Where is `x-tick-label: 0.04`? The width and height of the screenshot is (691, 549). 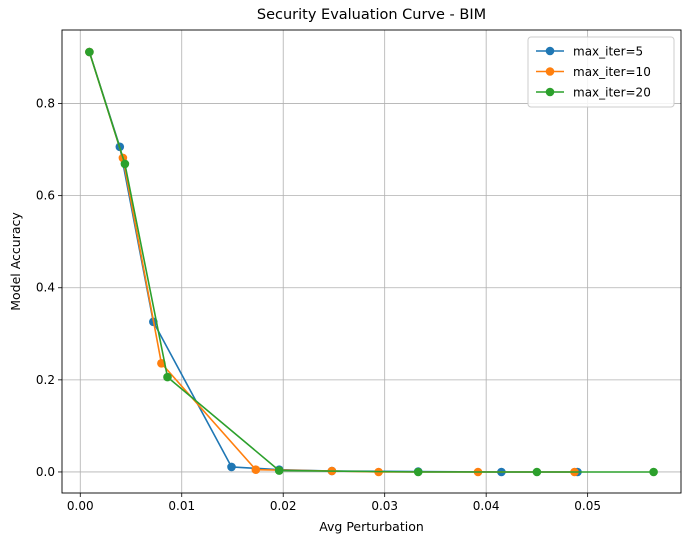
x-tick-label: 0.04 is located at coordinates (486, 506).